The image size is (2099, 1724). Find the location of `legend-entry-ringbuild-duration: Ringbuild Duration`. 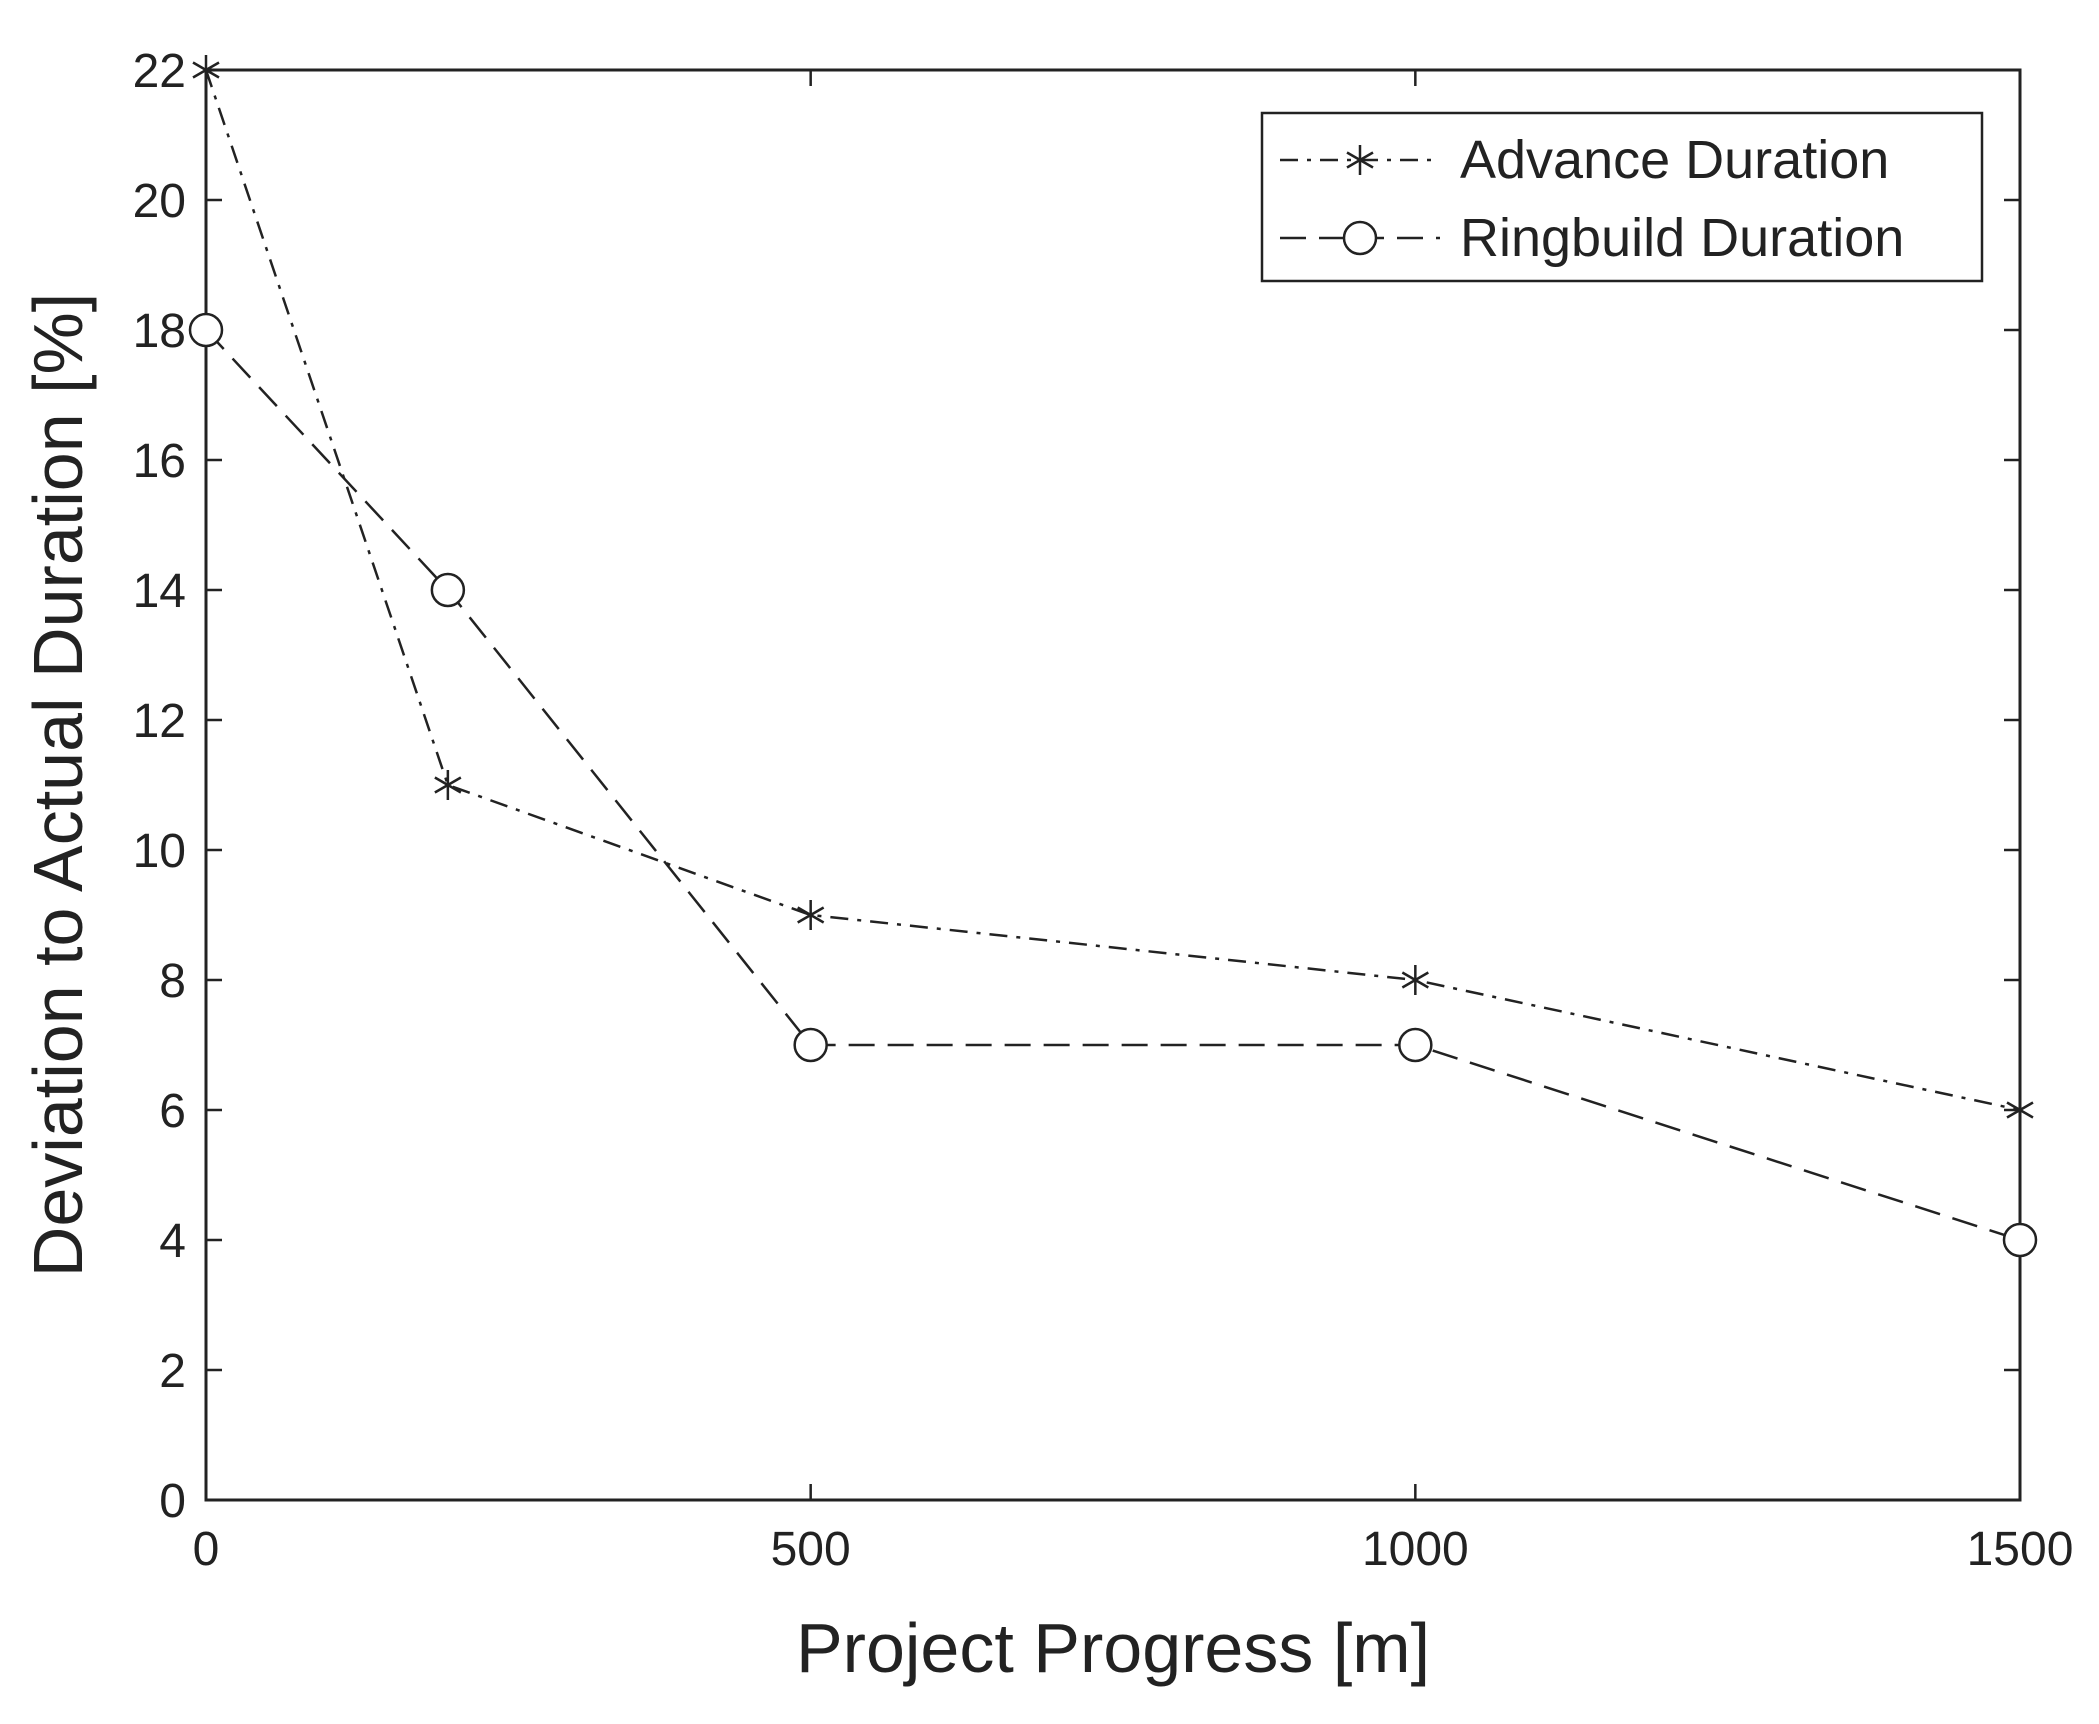

legend-entry-ringbuild-duration: Ringbuild Duration is located at coordinates (1592, 238).